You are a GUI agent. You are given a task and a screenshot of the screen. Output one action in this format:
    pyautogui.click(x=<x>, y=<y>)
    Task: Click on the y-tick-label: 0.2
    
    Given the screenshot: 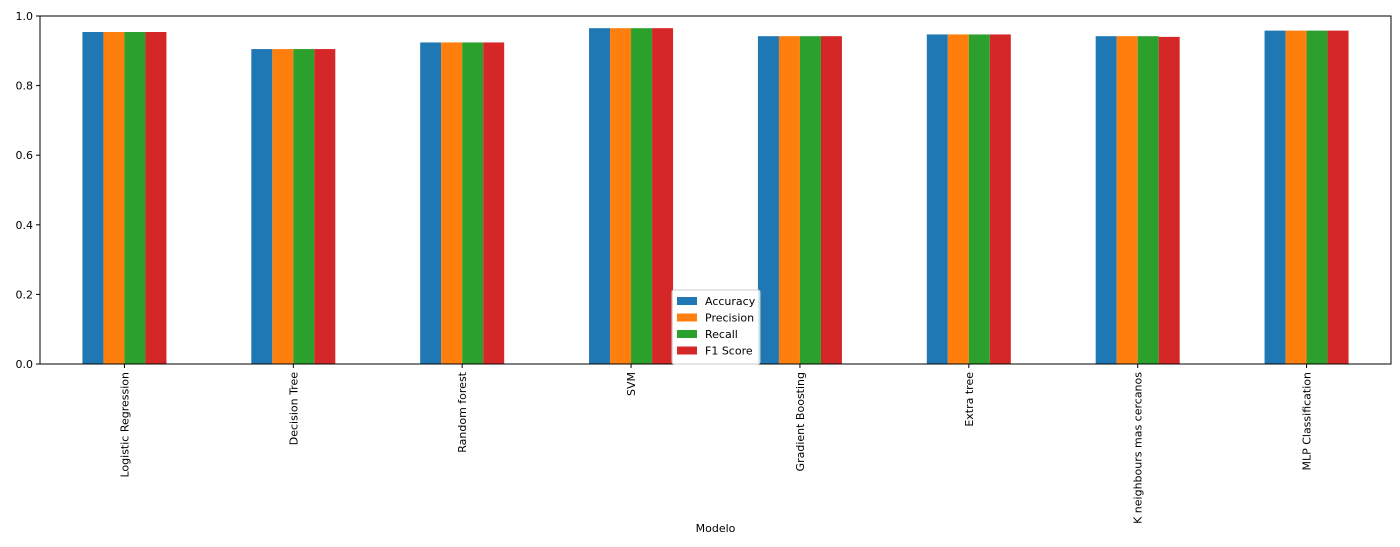 What is the action you would take?
    pyautogui.click(x=25, y=294)
    